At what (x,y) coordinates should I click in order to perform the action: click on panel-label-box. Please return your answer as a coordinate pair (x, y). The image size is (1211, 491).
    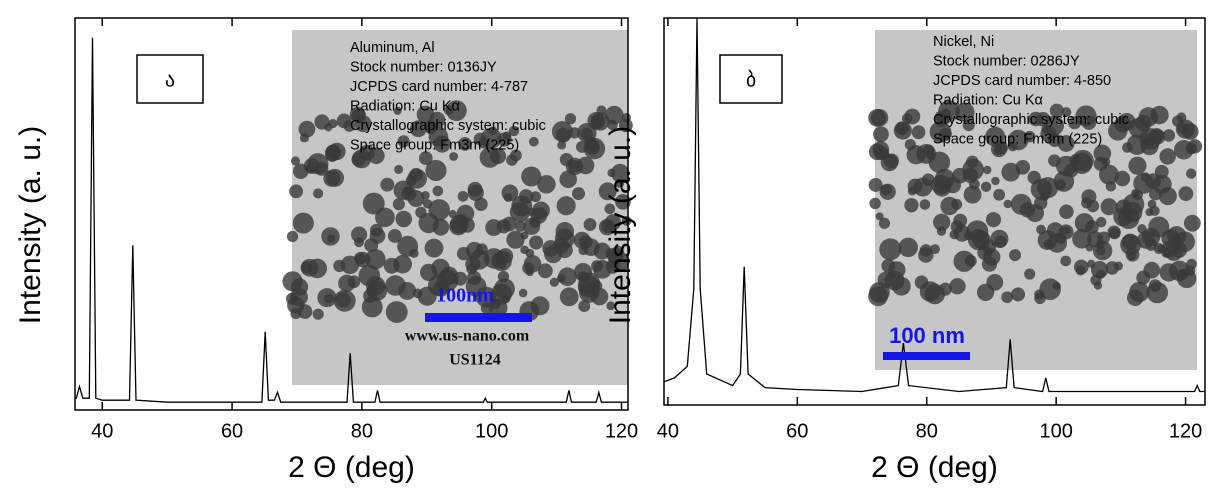
    Looking at the image, I should click on (170, 79).